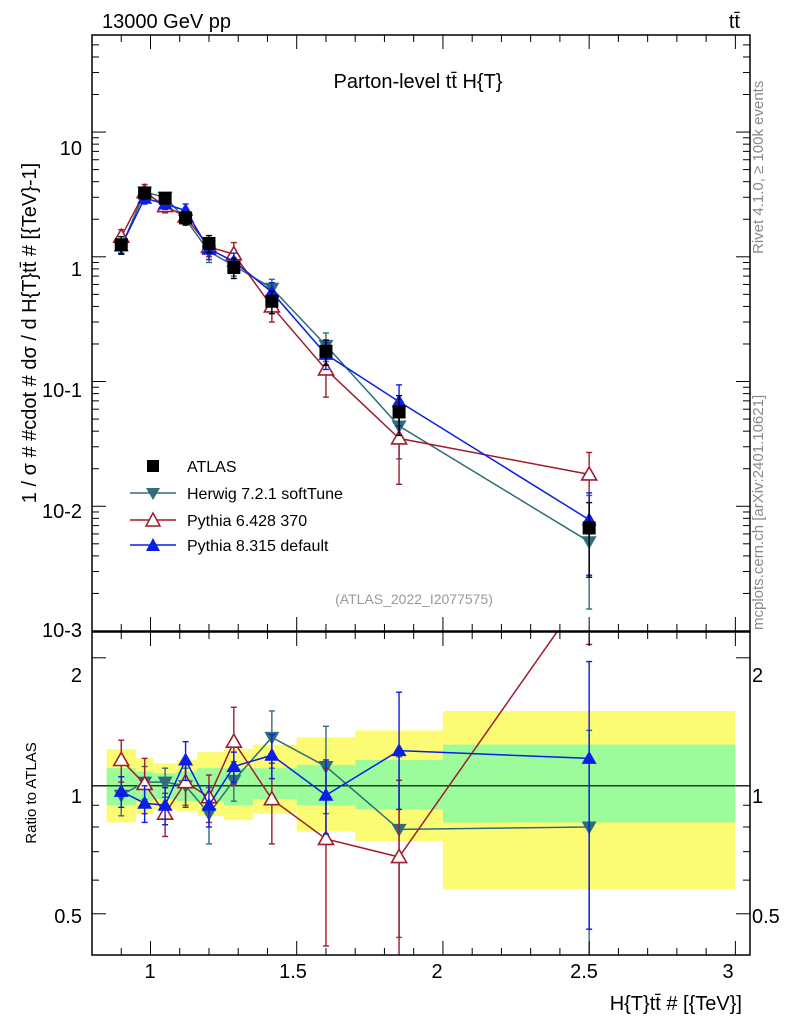 The image size is (786, 1024). What do you see at coordinates (418, 82) in the screenshot?
I see `chart-title: Parton-level tt̄ H{T}` at bounding box center [418, 82].